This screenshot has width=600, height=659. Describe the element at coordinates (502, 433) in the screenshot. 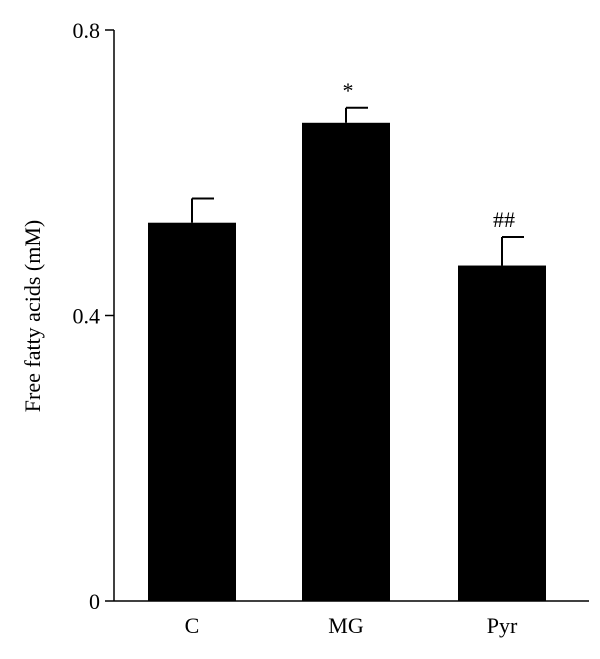

I see `bar-pyr` at that location.